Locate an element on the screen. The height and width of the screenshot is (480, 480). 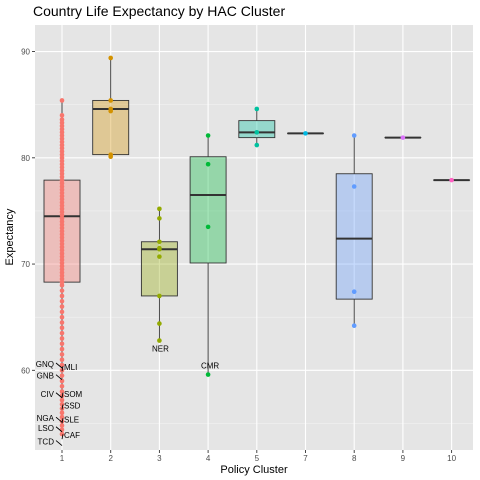
annotation-label: GNQ is located at coordinates (45, 364).